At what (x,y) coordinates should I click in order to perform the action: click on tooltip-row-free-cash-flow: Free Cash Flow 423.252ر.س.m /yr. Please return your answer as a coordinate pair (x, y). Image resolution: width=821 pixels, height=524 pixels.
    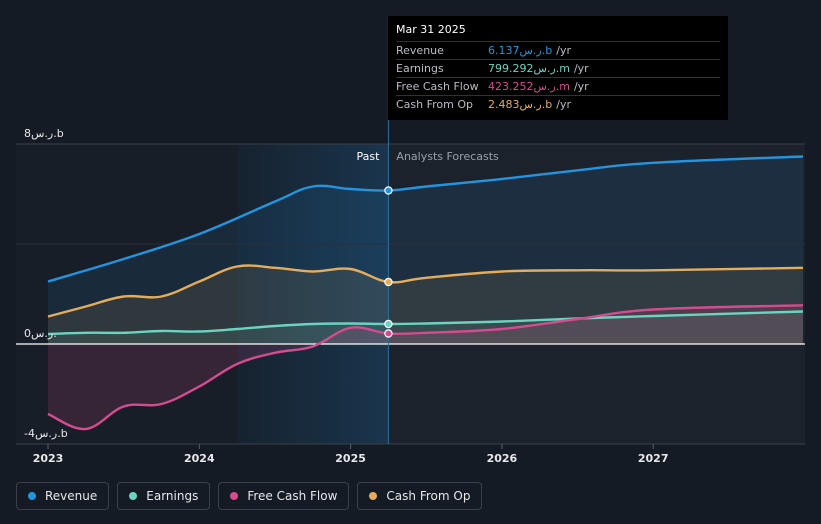
    Looking at the image, I should click on (558, 87).